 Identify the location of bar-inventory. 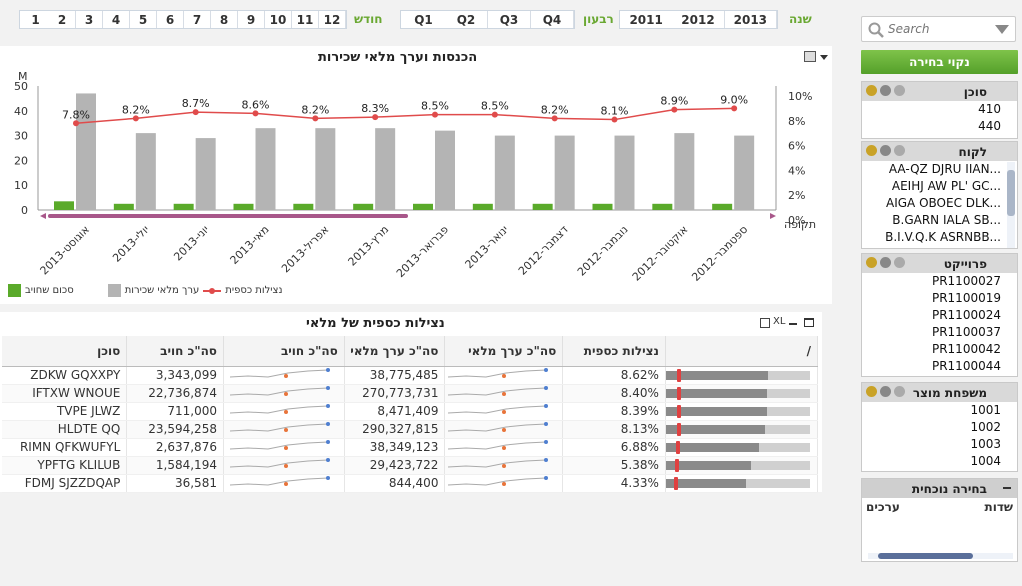
(744, 172).